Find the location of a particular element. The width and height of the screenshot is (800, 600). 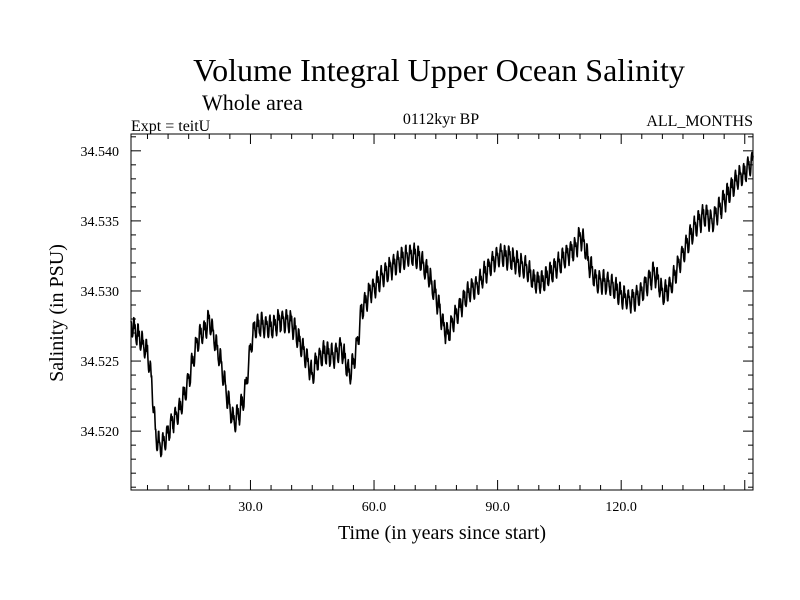

y-tick-label: 34.525 is located at coordinates (100, 362).